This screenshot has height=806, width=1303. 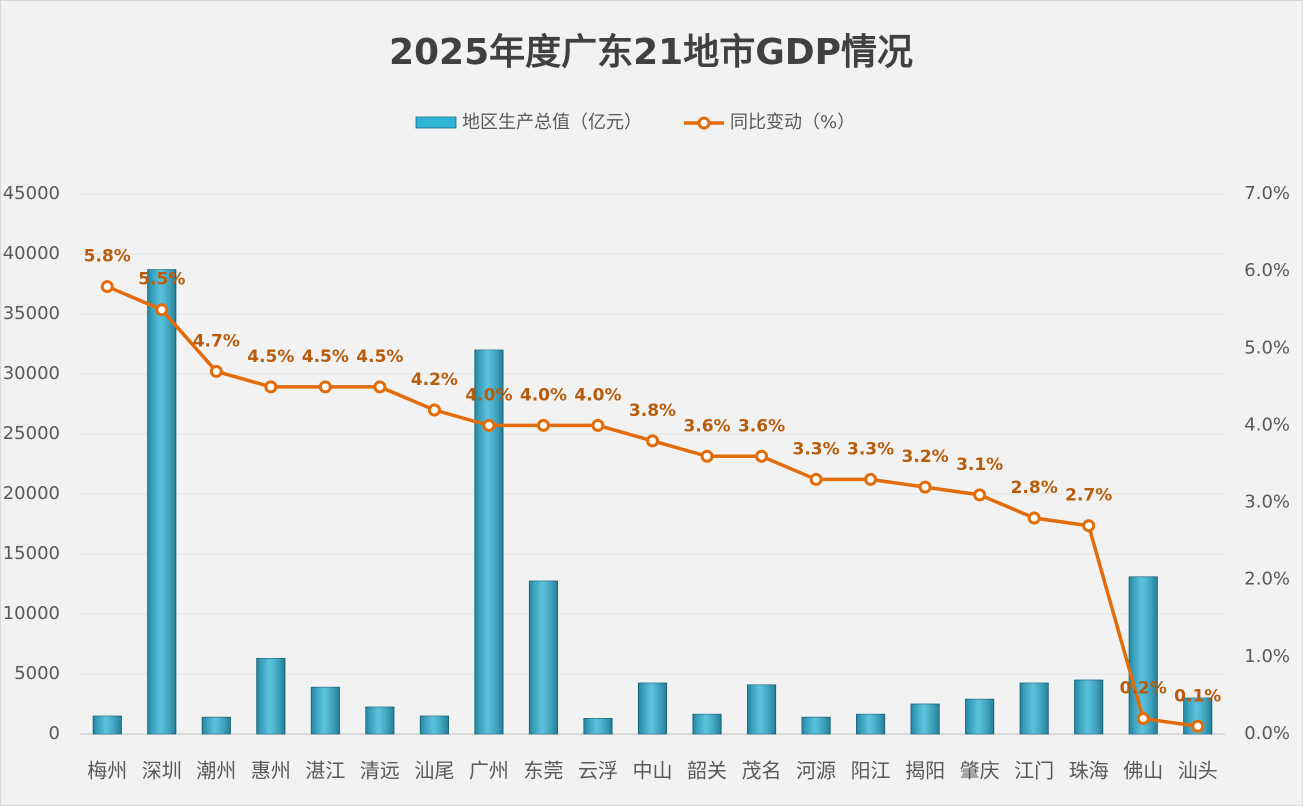 I want to click on y-tick-label: 5000, so click(x=37, y=673).